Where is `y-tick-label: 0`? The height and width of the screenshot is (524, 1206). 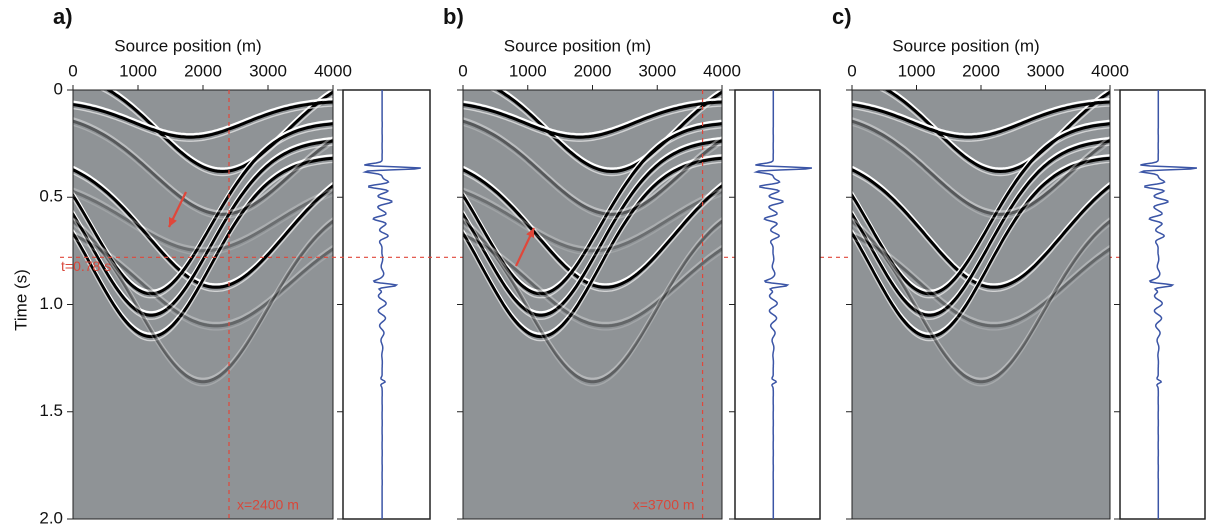 y-tick-label: 0 is located at coordinates (58, 88).